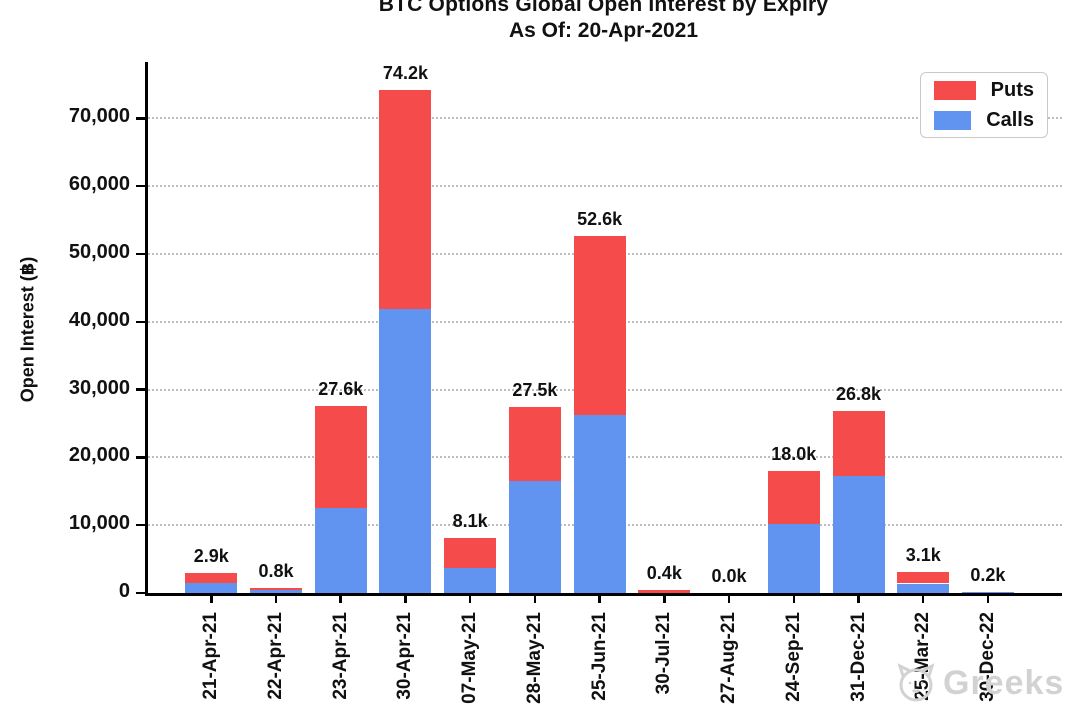 The height and width of the screenshot is (711, 1080). What do you see at coordinates (99, 387) in the screenshot?
I see `y-tick-label: 30,000` at bounding box center [99, 387].